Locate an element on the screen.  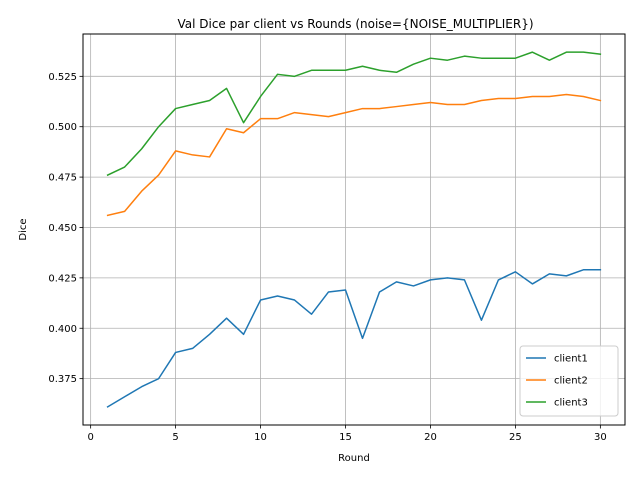
legend-box is located at coordinates (569, 381).